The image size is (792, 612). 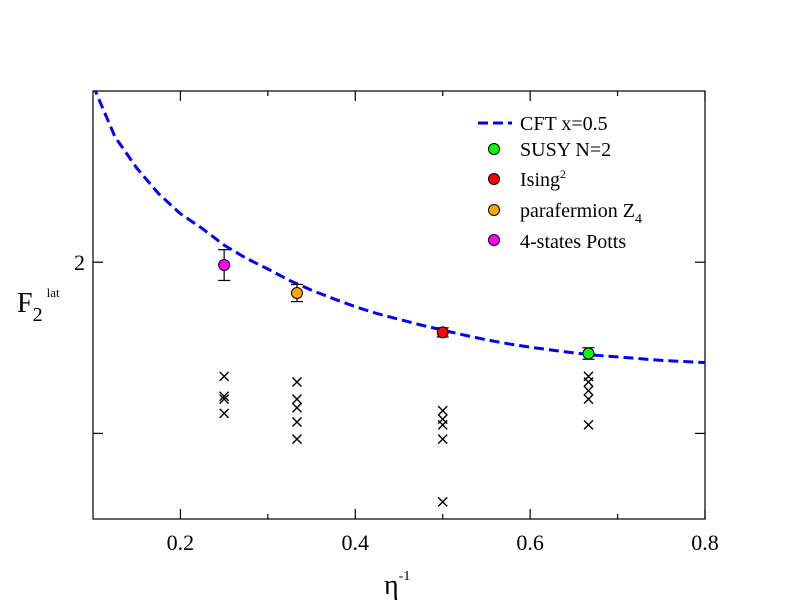 What do you see at coordinates (705, 542) in the screenshot?
I see `x-tick-label: 0.8` at bounding box center [705, 542].